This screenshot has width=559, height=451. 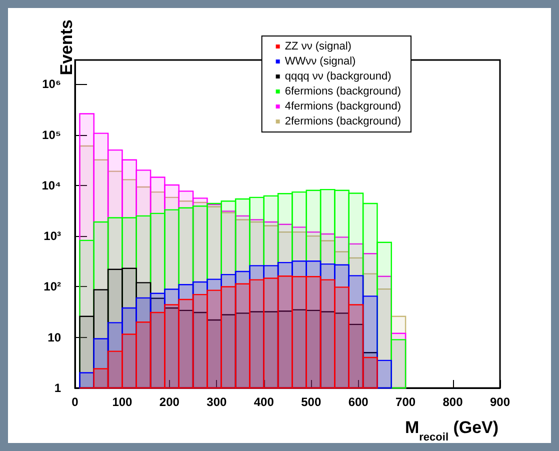 I want to click on y-tick-label: 1, so click(x=58, y=388).